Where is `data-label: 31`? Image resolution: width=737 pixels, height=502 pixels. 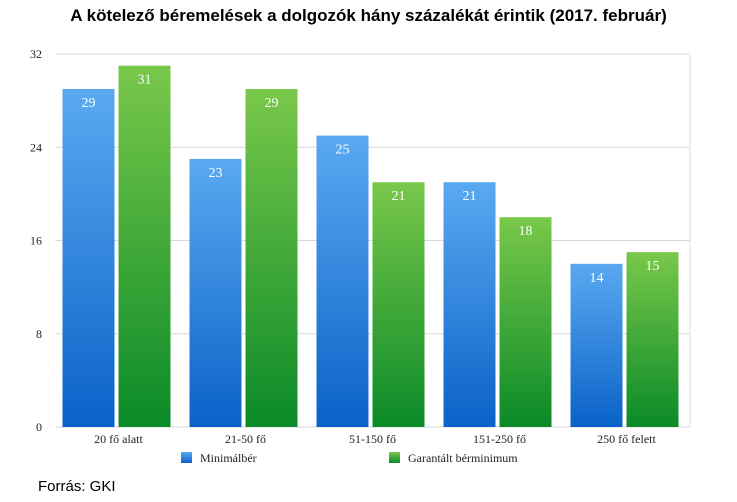 data-label: 31 is located at coordinates (145, 80).